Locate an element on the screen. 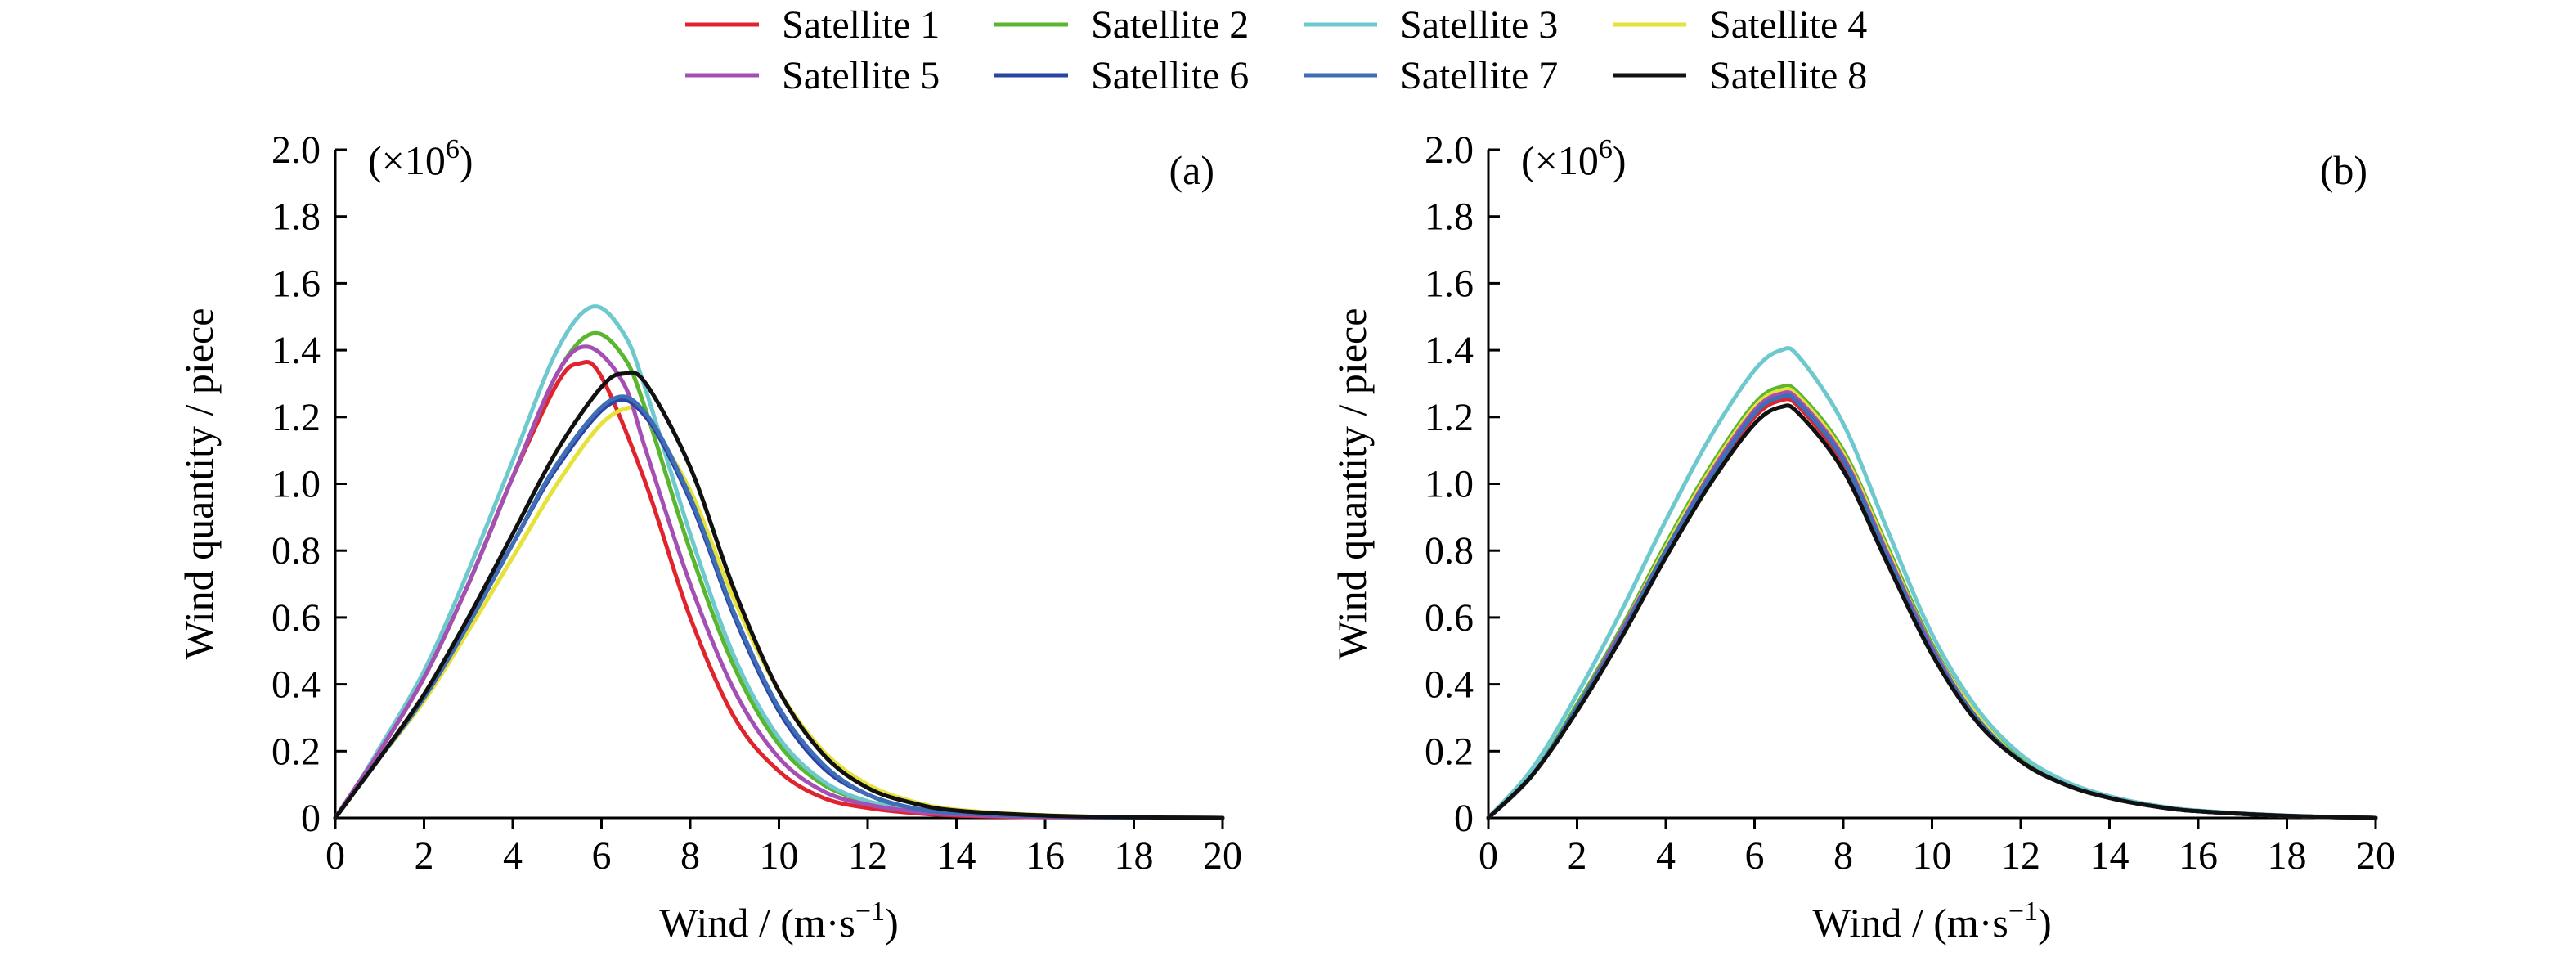 The width and height of the screenshot is (2576, 957). legend-item-satellite-6: Satellite 6 is located at coordinates (1121, 75).